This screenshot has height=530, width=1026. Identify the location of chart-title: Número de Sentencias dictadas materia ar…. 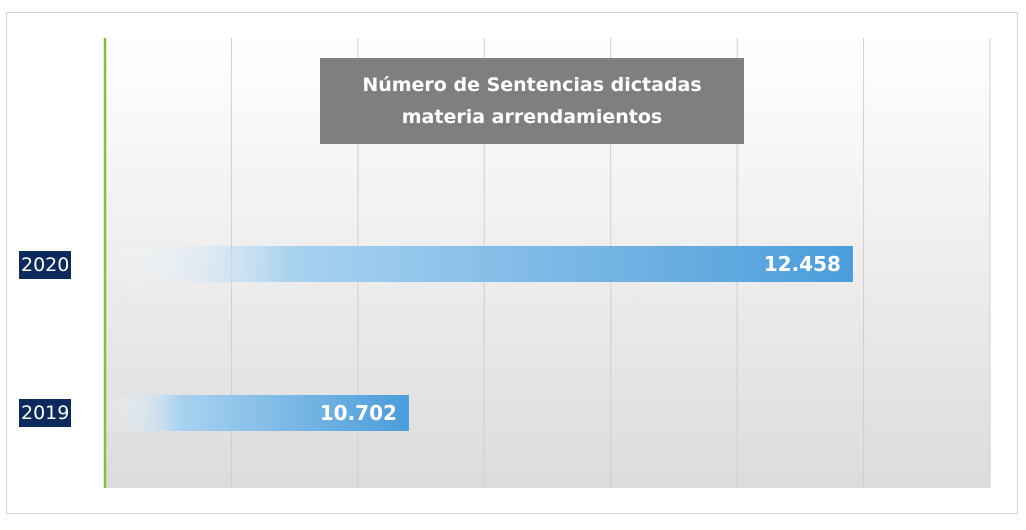
(532, 101).